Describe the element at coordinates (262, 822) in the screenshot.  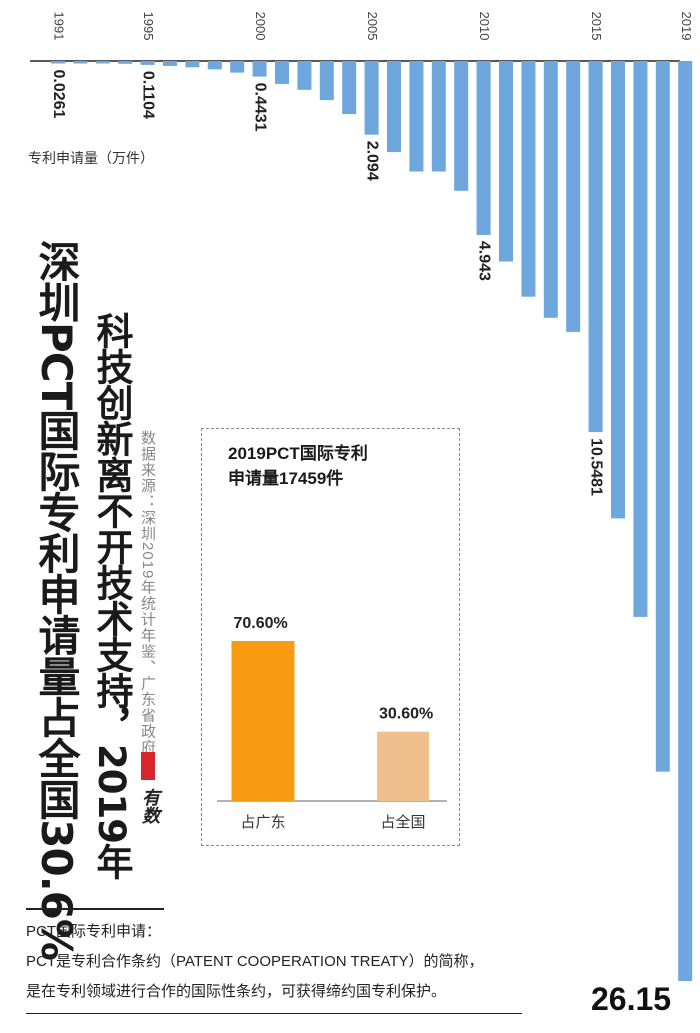
I see `inset-category-label-1: 占广东` at that location.